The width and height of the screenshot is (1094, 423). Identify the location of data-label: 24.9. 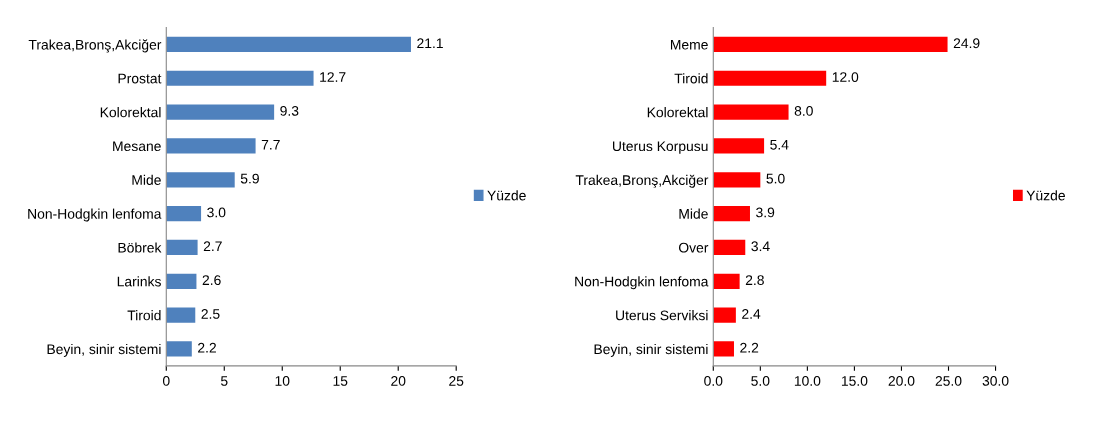
(966, 43).